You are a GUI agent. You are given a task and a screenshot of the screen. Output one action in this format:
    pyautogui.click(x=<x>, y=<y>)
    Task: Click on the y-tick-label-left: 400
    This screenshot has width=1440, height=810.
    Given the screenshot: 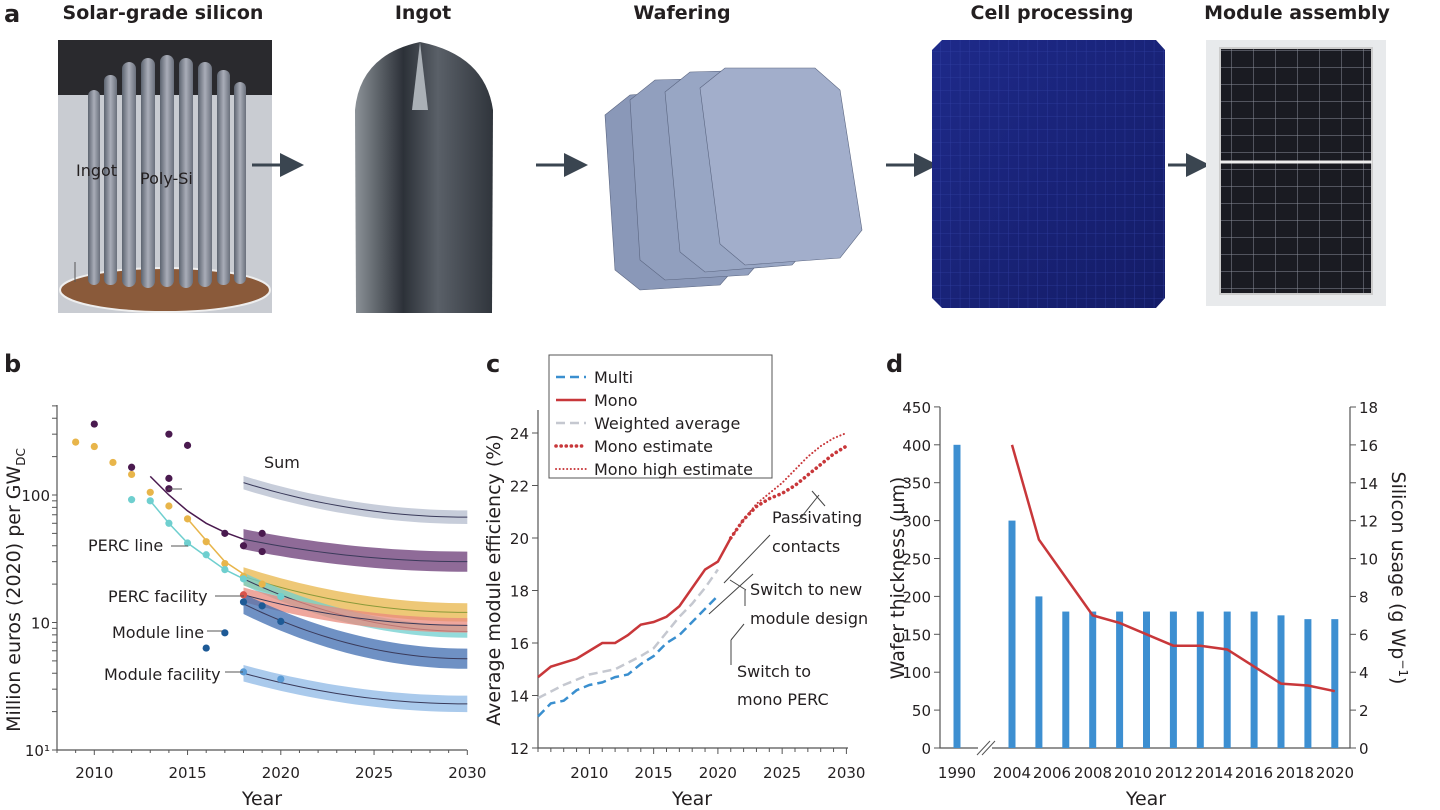 What is the action you would take?
    pyautogui.click(x=916, y=446)
    